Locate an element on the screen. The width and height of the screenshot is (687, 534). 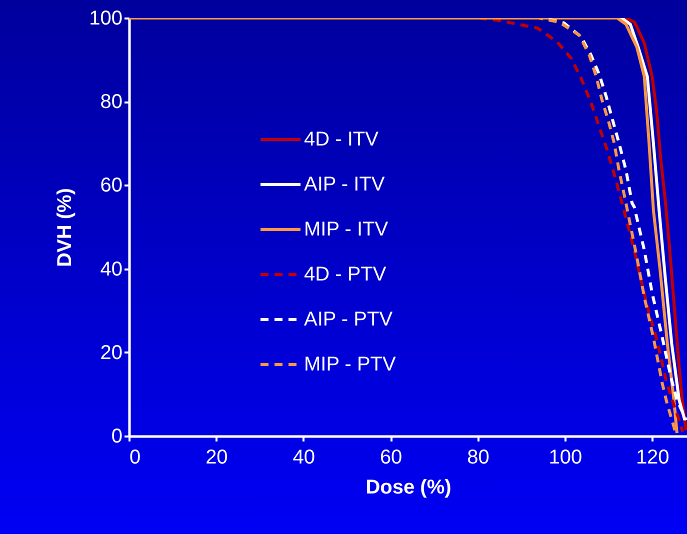
x-tick-label: 40 is located at coordinates (303, 457).